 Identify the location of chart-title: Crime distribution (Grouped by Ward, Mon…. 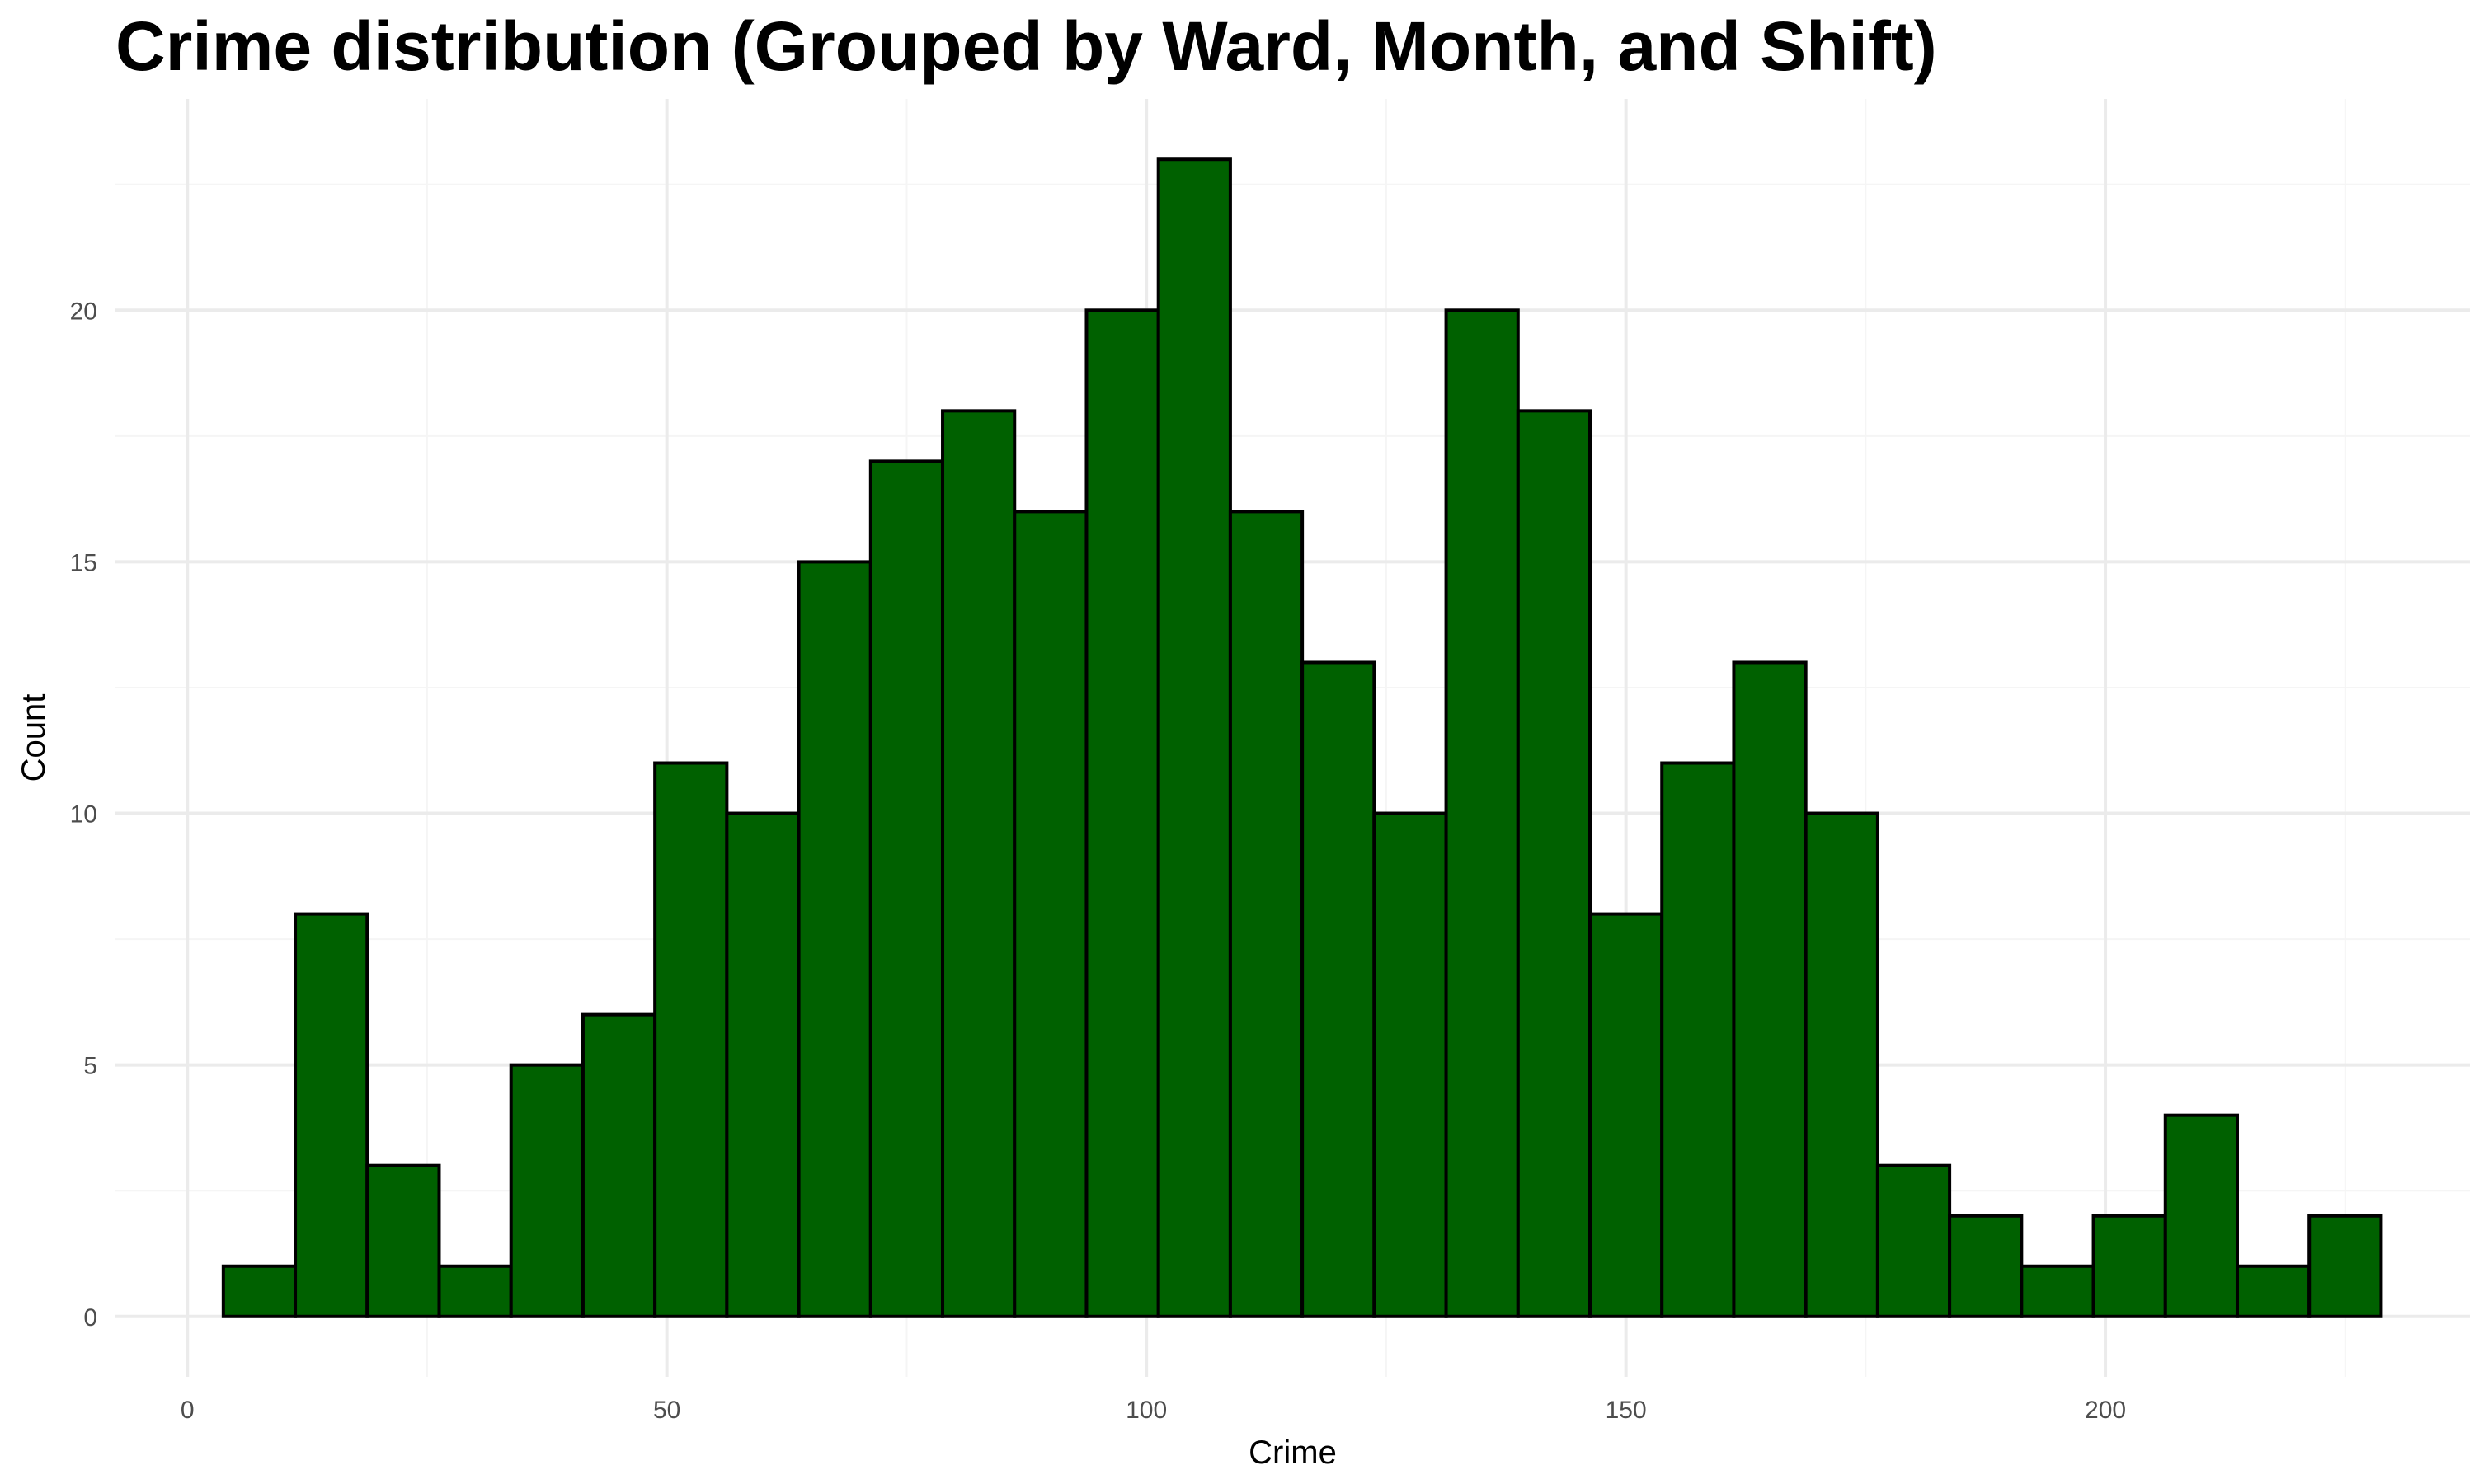
(1026, 46).